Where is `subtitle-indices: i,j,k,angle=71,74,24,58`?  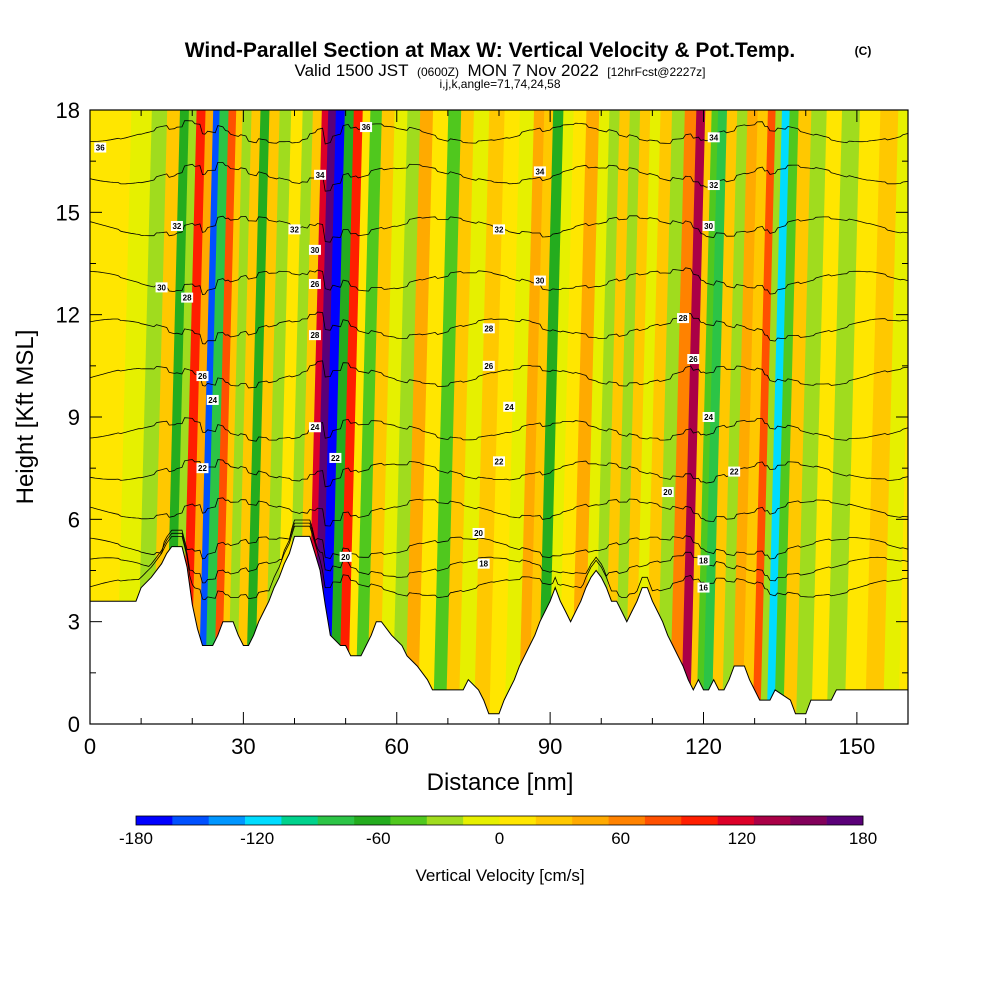 subtitle-indices: i,j,k,angle=71,74,24,58 is located at coordinates (499, 84).